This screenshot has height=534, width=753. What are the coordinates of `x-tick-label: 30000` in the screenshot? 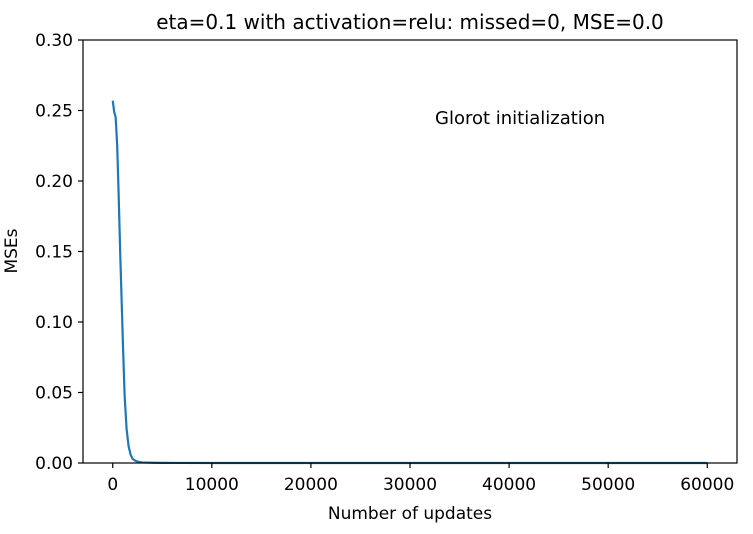 It's located at (410, 485).